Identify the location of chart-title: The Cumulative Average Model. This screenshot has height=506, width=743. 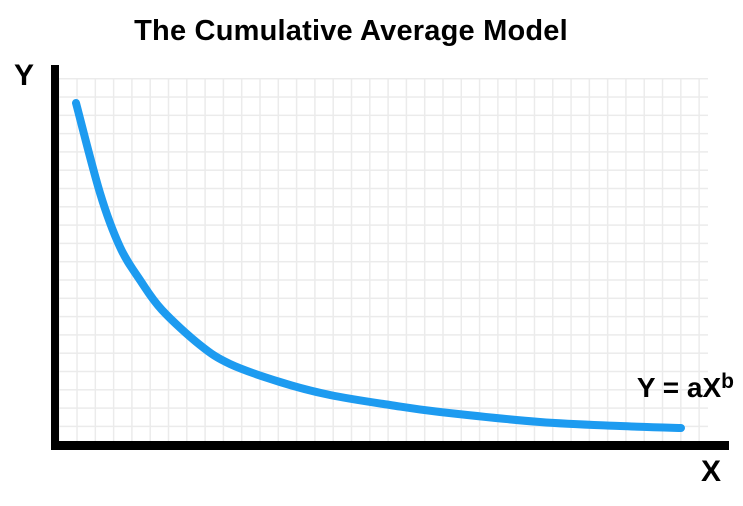
(351, 31).